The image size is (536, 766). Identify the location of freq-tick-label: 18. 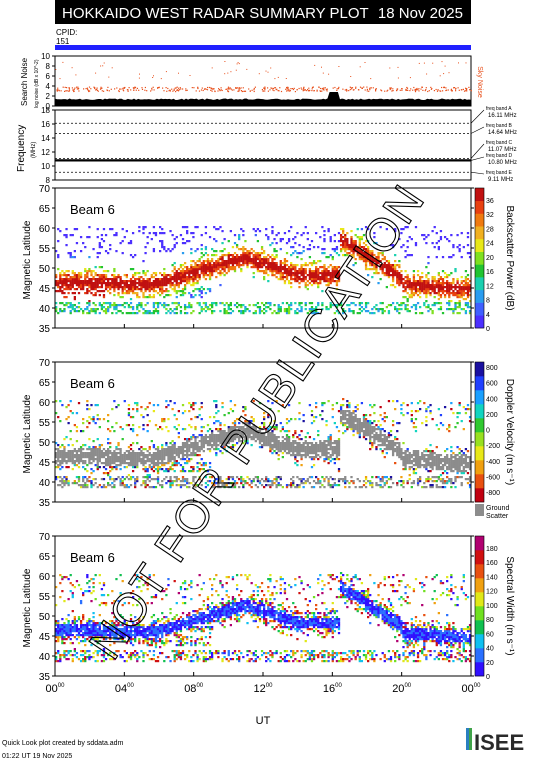
(45, 110).